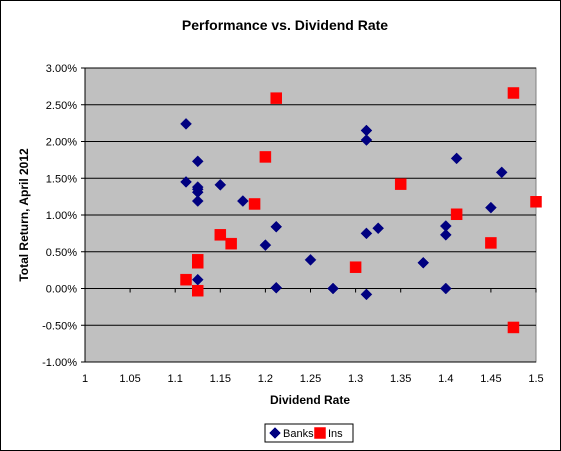 This screenshot has height=451, width=561. What do you see at coordinates (59, 326) in the screenshot?
I see `y-tick-label: -0.50%` at bounding box center [59, 326].